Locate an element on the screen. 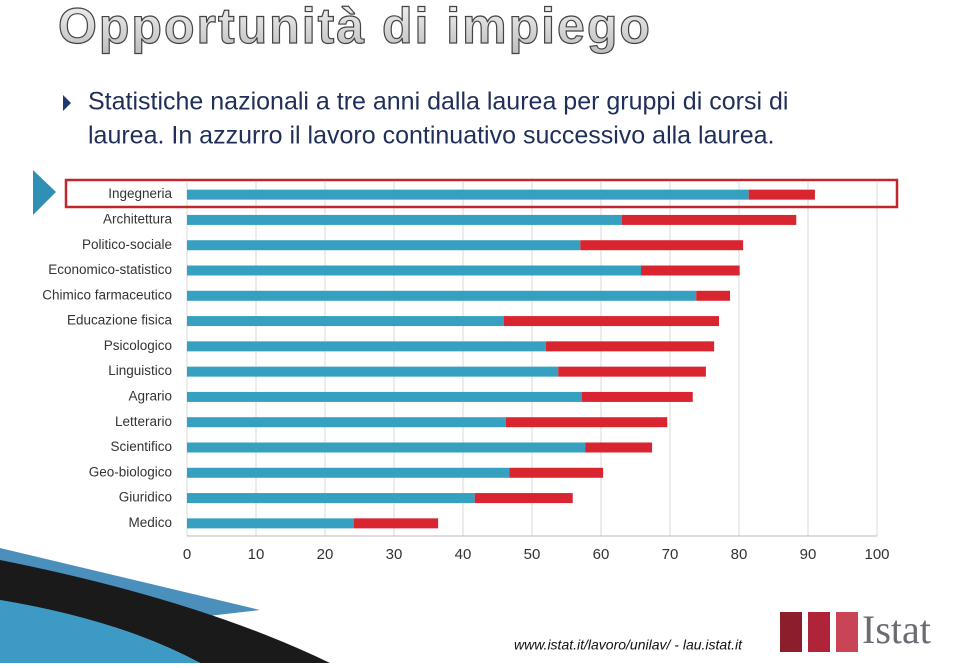 The width and height of the screenshot is (960, 668). y-tick-label: Scientifico is located at coordinates (141, 446).